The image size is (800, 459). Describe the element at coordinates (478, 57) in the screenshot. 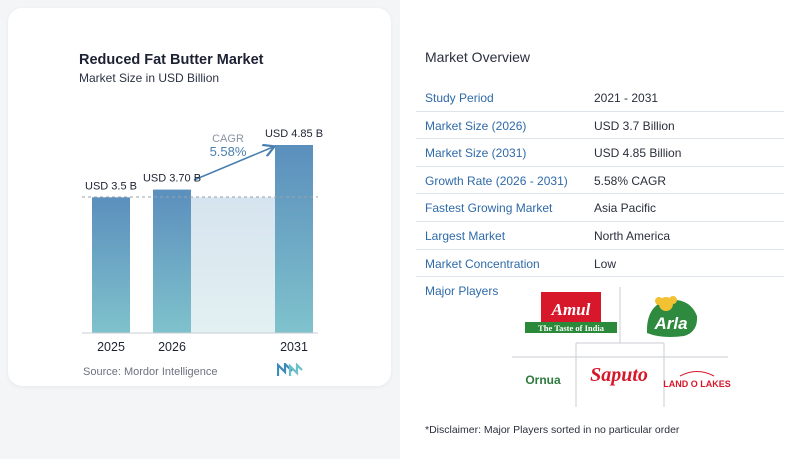

I see `overview-title: Market Overview` at that location.